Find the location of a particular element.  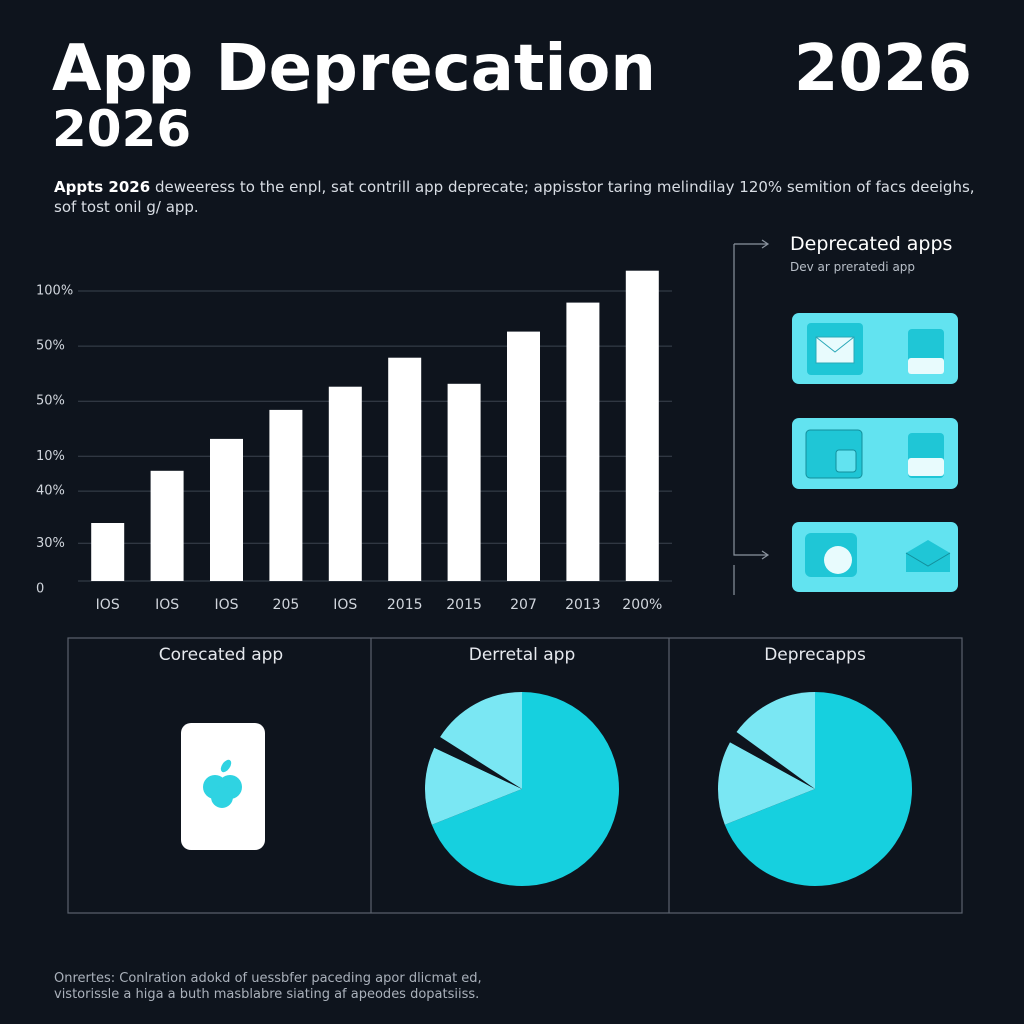

x-tick-label: 207 is located at coordinates (523, 605).